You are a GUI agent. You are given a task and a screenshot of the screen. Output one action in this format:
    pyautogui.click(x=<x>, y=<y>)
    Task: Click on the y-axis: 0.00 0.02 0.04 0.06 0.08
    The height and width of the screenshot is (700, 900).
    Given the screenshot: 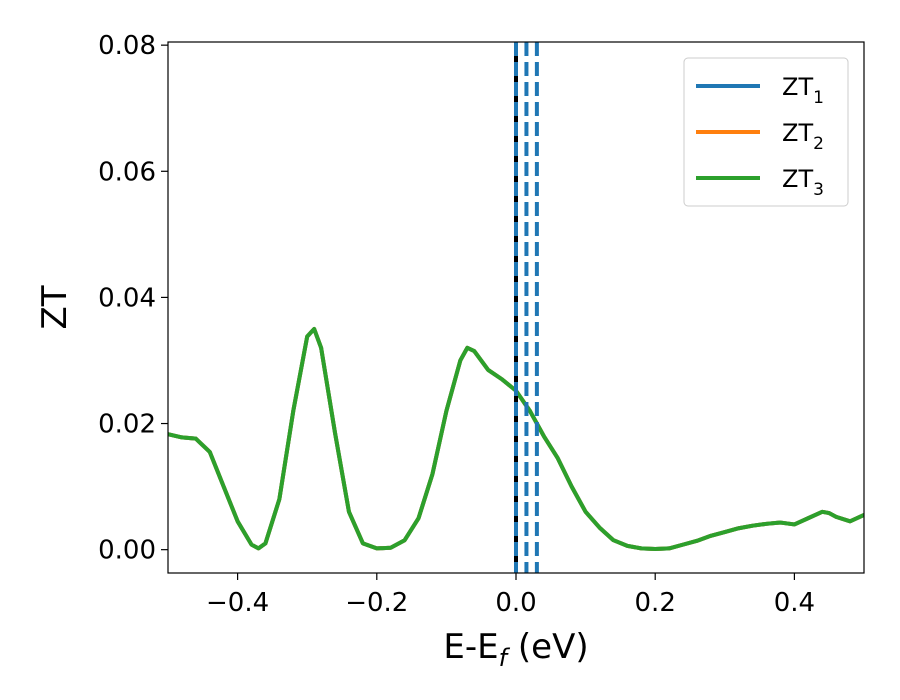 What is the action you would take?
    pyautogui.click(x=133, y=298)
    